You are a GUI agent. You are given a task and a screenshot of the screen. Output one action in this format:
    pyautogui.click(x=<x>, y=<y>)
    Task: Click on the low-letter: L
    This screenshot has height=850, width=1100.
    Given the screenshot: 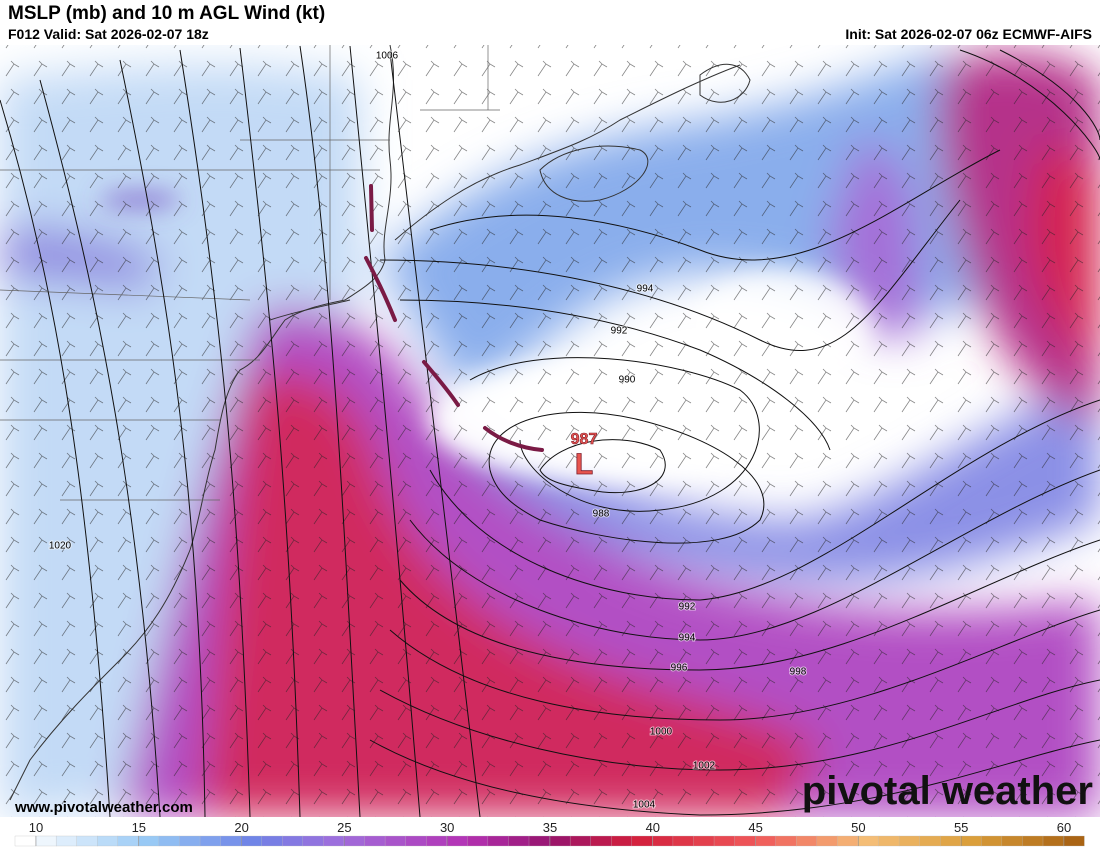 What is the action you would take?
    pyautogui.click(x=584, y=464)
    